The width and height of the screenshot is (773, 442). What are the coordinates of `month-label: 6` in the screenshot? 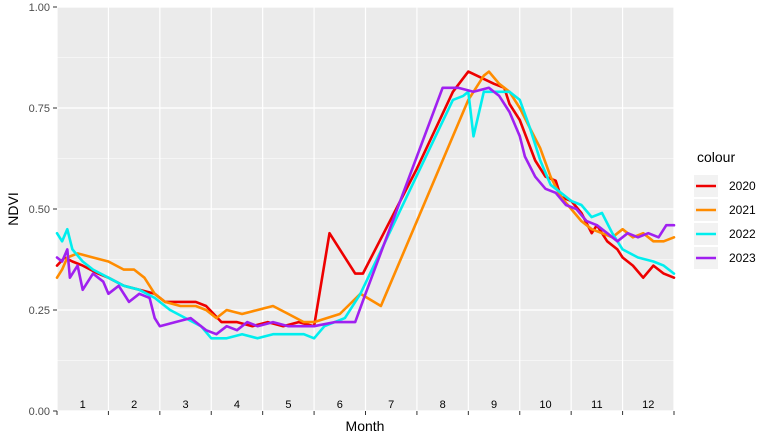 It's located at (340, 405).